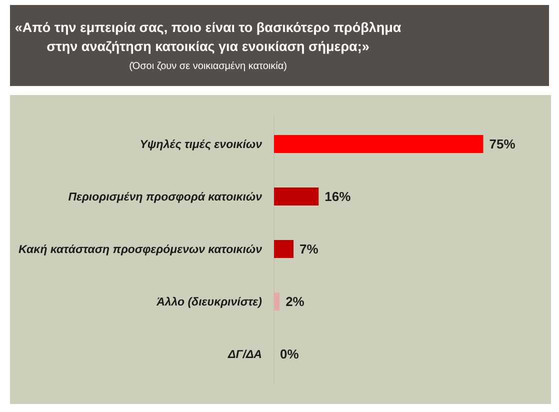 The height and width of the screenshot is (412, 559). What do you see at coordinates (208, 37) in the screenshot?
I see `chart-title: «Από την εμπειρία σας, ποιο είναι το βασικότερο πρόβλημα στην αναζήτηση κατοικίας για ενοικίαση σήμερα;»` at bounding box center [208, 37].